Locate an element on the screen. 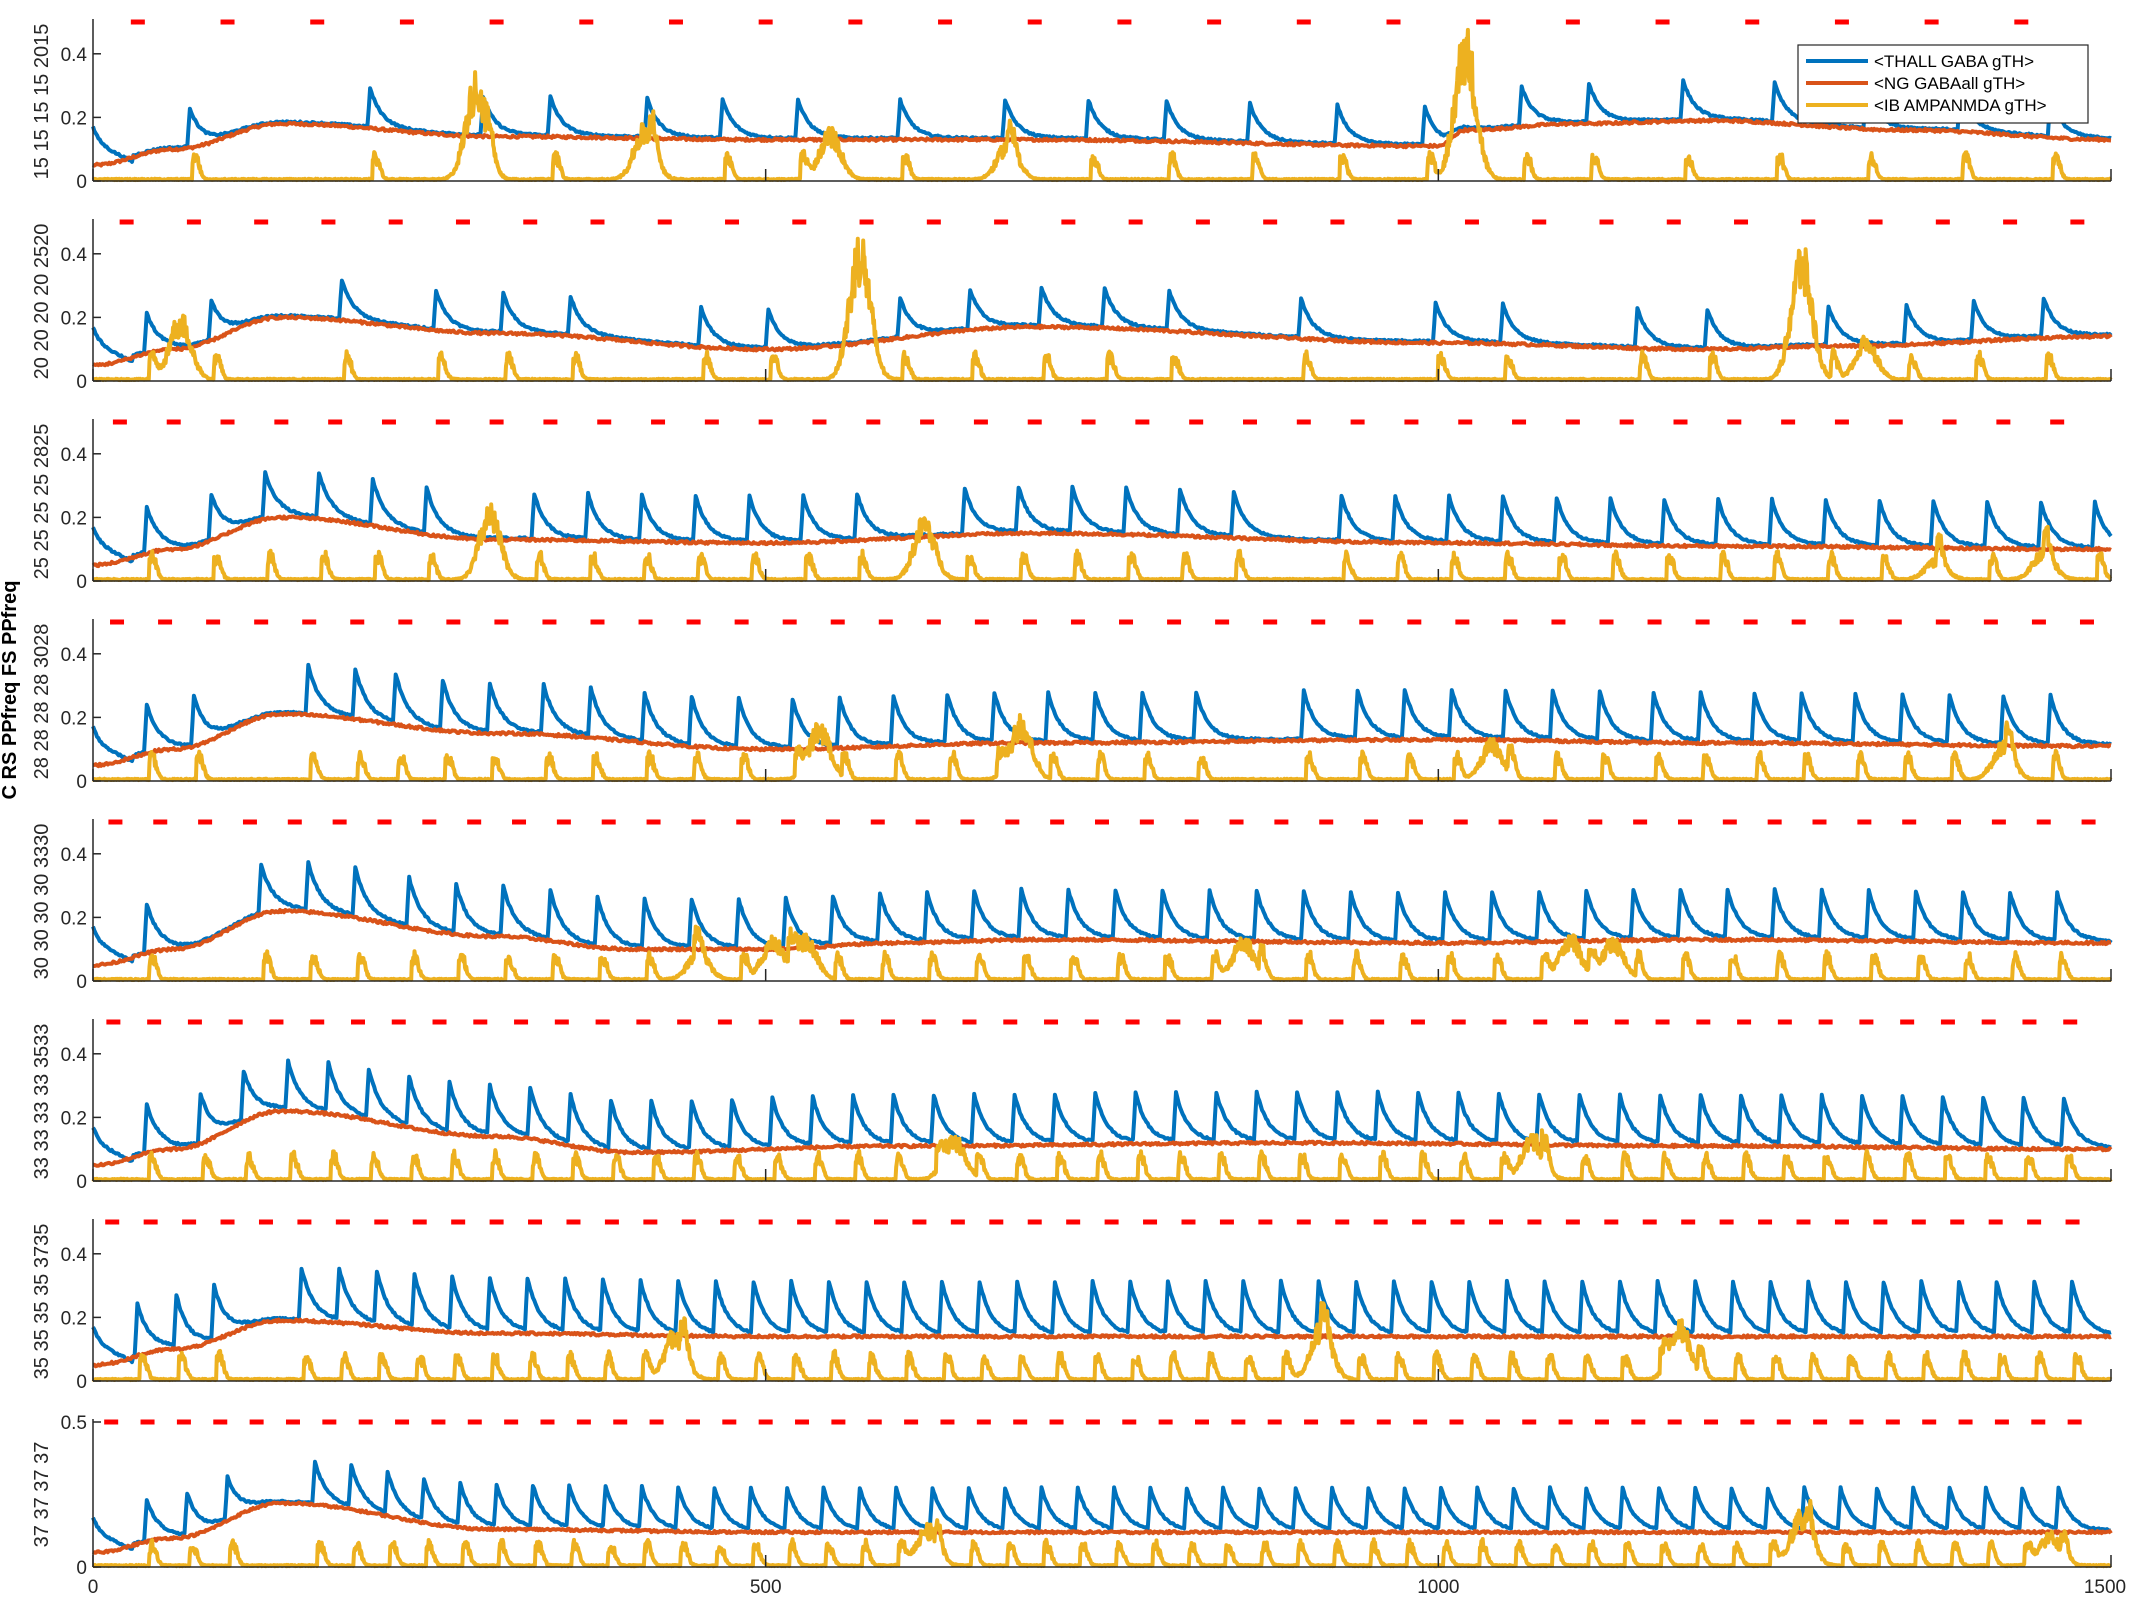 The image size is (2133, 1600). row-label: 25 25 25 25 2825 is located at coordinates (42, 502).